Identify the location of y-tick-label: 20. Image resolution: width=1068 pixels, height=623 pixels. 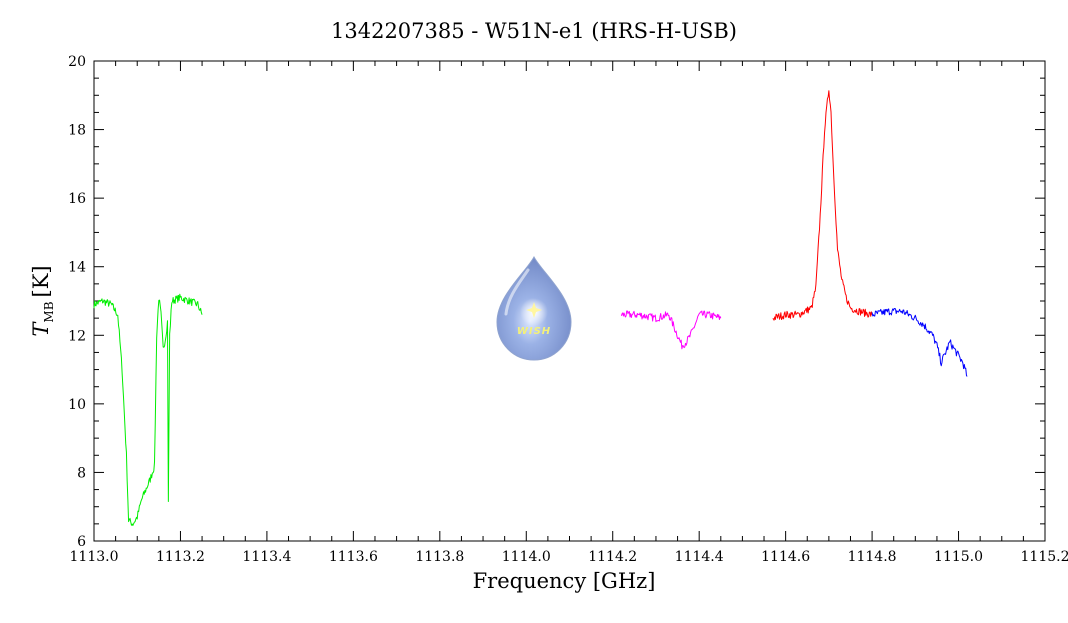
(77, 62).